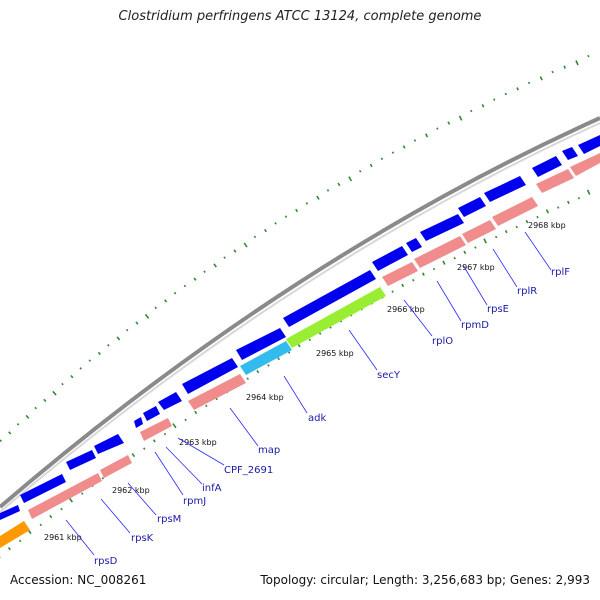 This screenshot has height=600, width=600. Describe the element at coordinates (527, 291) in the screenshot. I see `gene-label-rplR: rplR` at that location.